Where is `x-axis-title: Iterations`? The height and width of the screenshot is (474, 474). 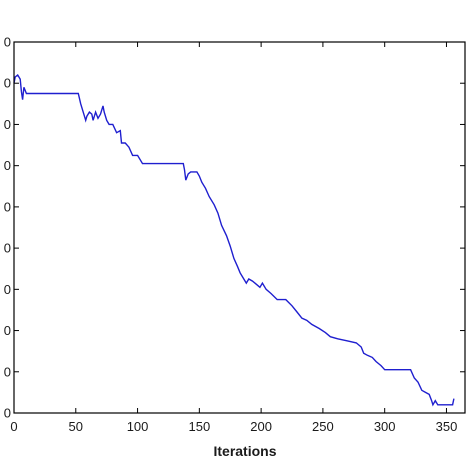
x-axis-title: Iterations is located at coordinates (244, 451).